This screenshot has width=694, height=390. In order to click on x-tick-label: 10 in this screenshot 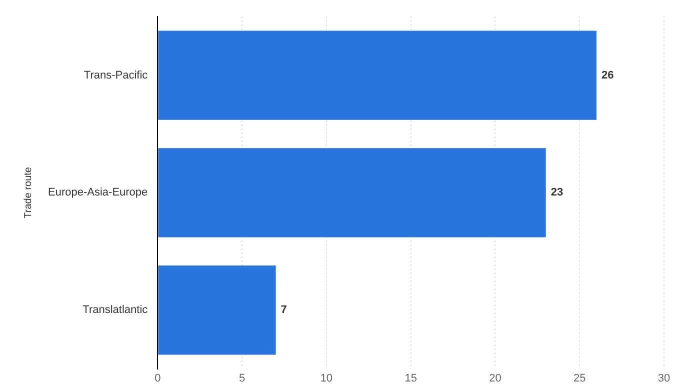, I will do `click(326, 378)`.